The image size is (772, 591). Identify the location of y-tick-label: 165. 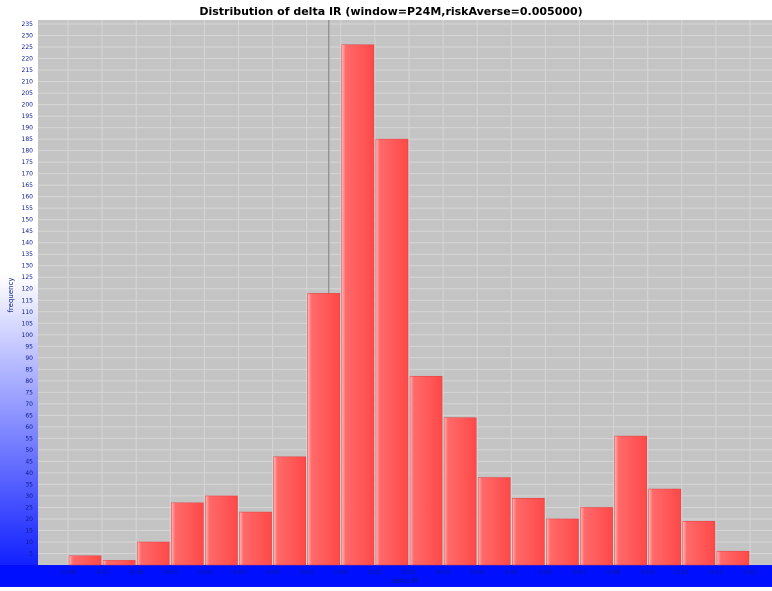
(28, 185).